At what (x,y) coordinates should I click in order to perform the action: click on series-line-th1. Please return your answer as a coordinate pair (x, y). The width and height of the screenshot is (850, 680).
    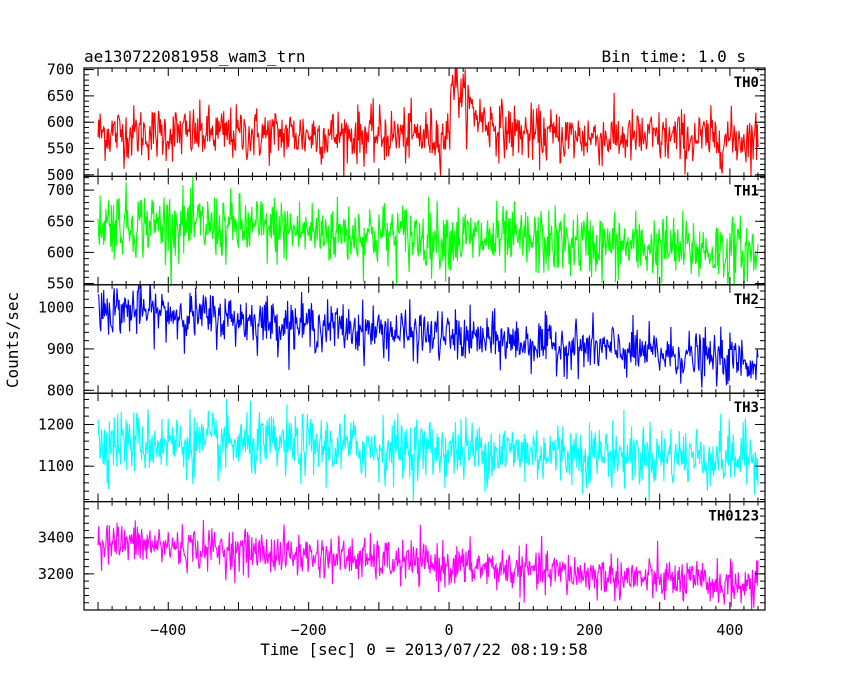
    Looking at the image, I should click on (428, 230).